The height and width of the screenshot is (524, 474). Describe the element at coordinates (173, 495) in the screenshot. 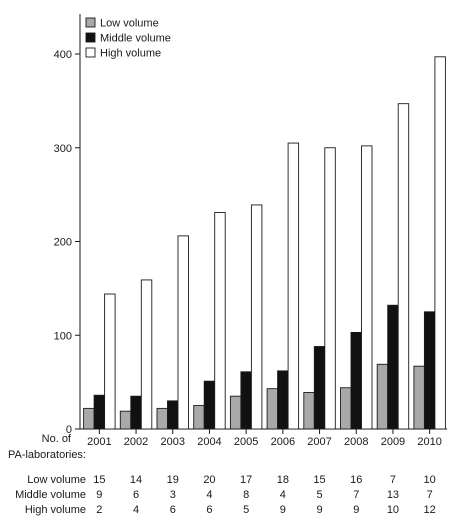

I see `table-cell: 3` at that location.